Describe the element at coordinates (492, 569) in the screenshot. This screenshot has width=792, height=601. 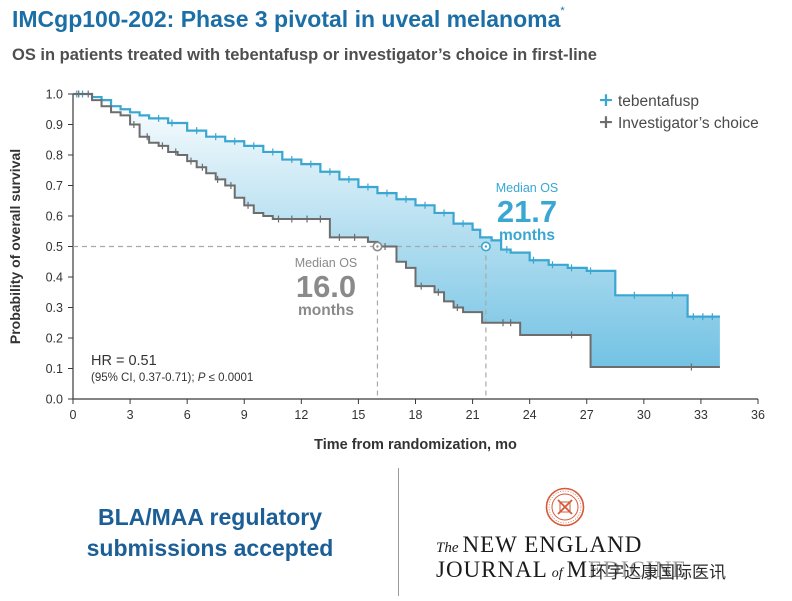
I see `nejm-journal: JOURNAL` at that location.